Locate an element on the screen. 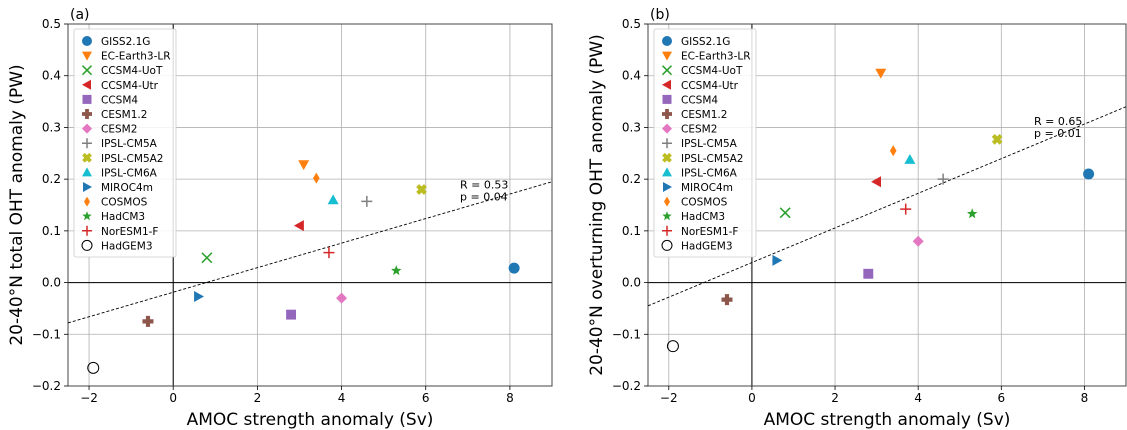 The height and width of the screenshot is (430, 1127). legend-label: EC-Earth3-LR is located at coordinates (716, 57).